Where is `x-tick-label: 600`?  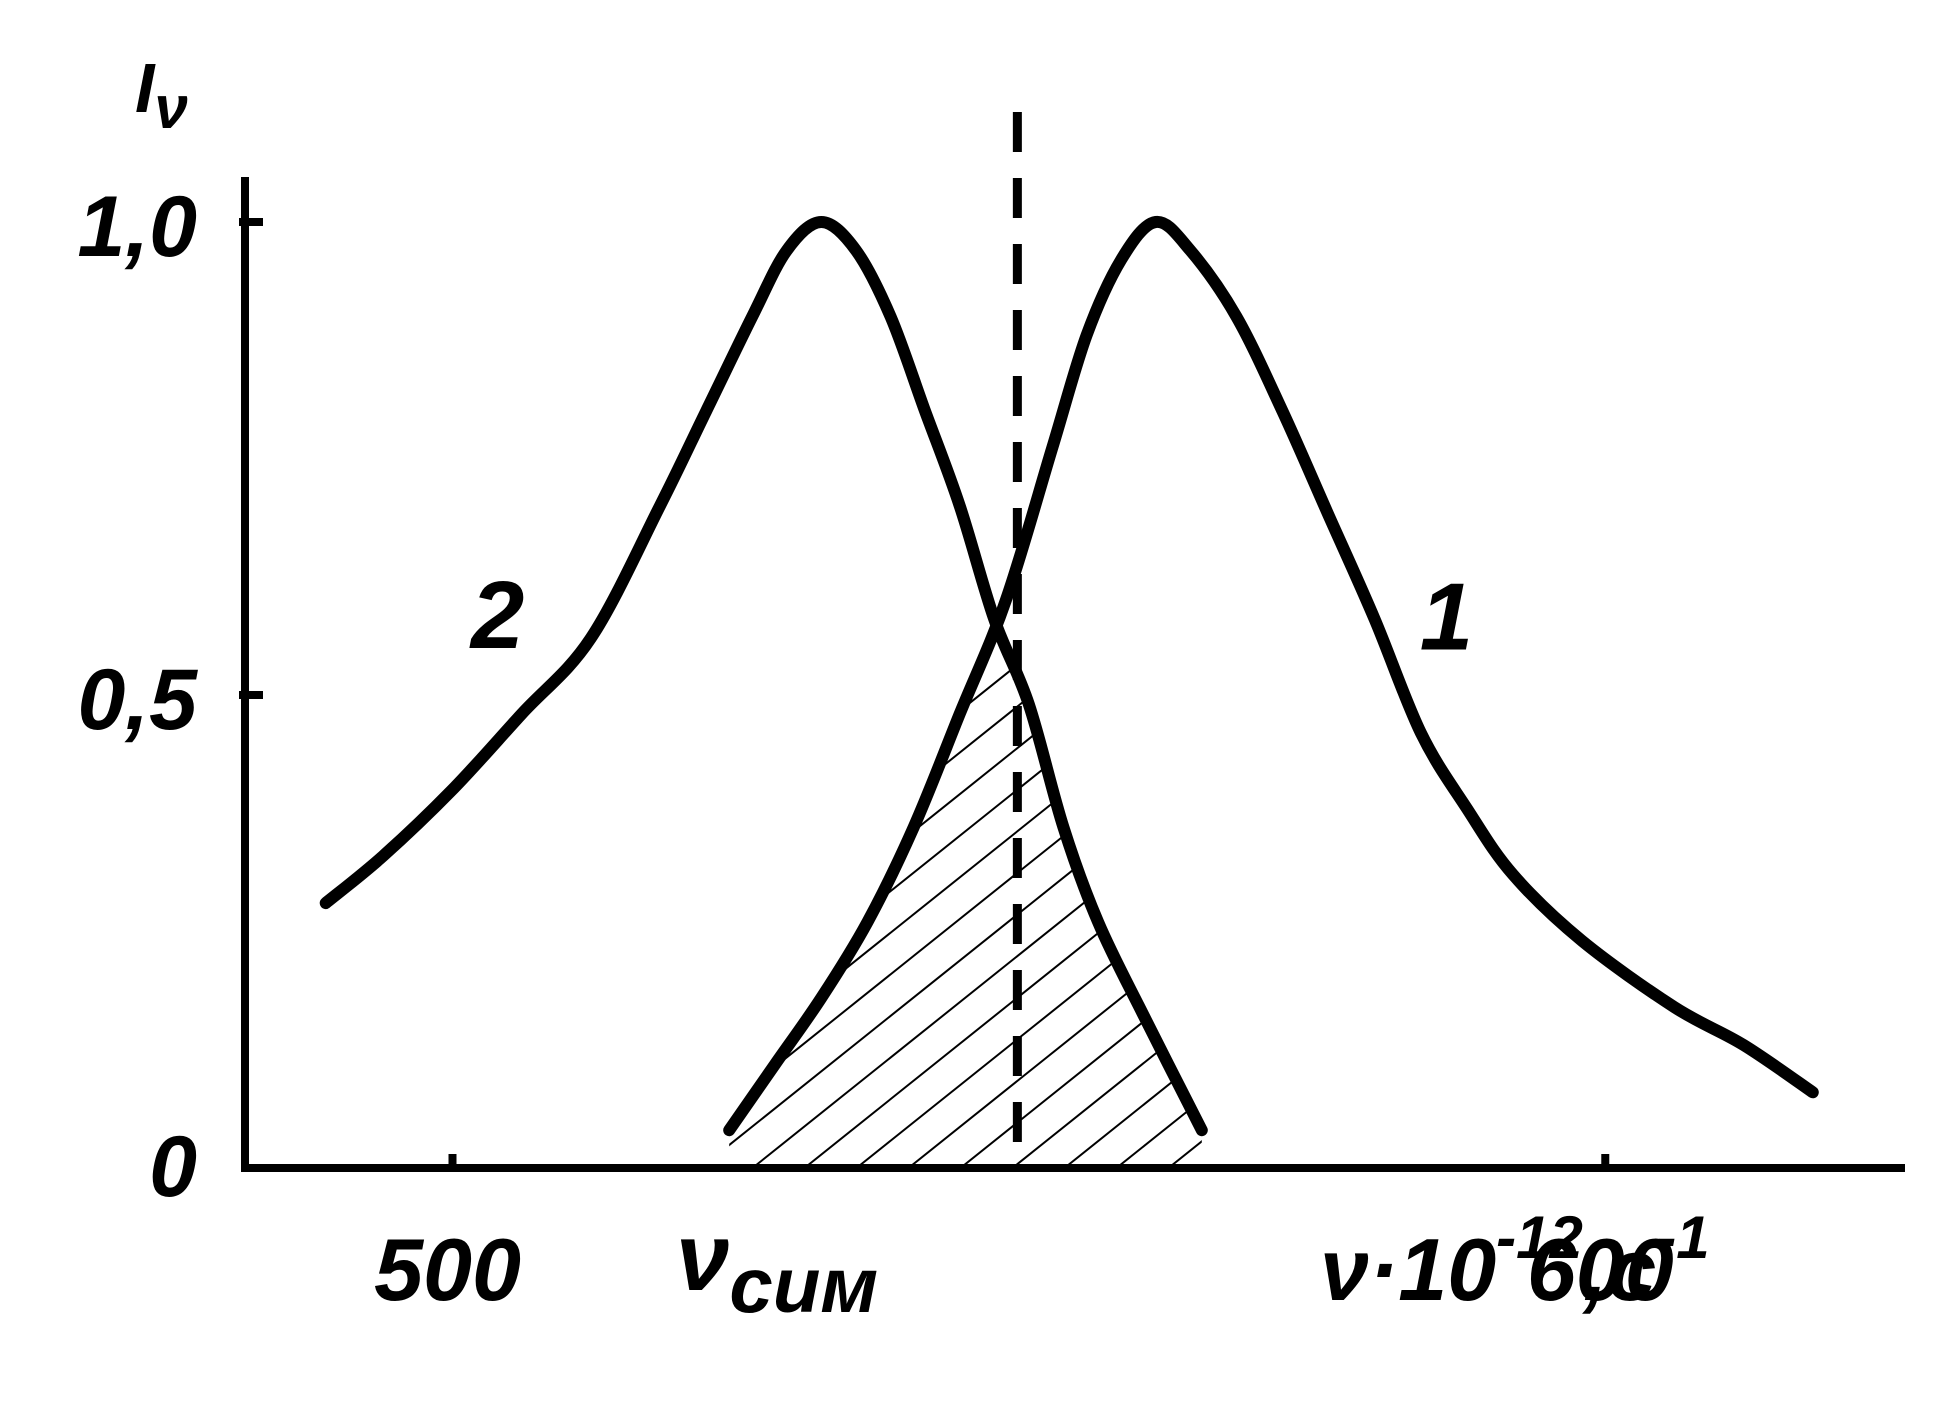 x-tick-label: 600 is located at coordinates (1600, 1269).